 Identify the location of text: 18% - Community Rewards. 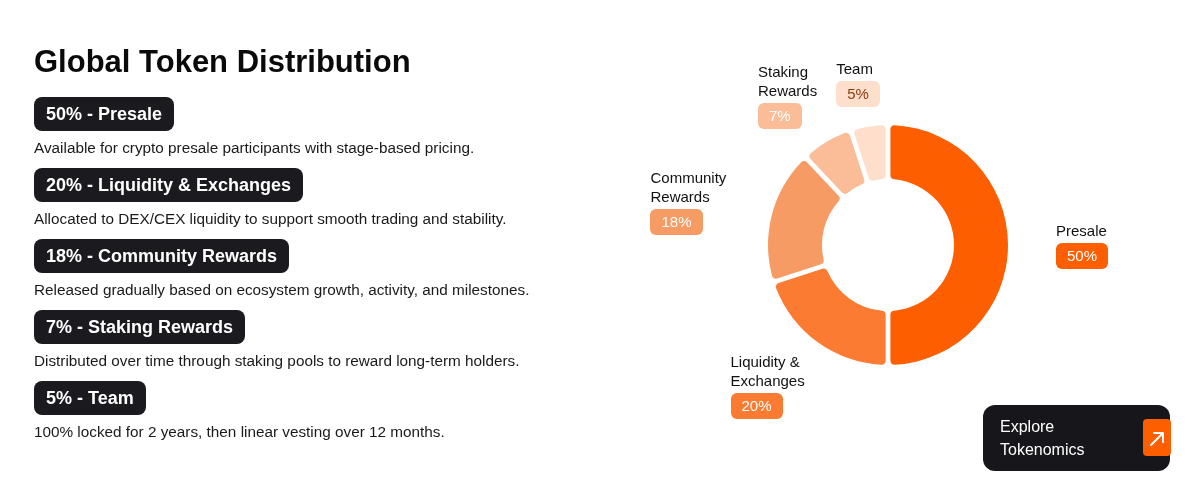
(162, 256).